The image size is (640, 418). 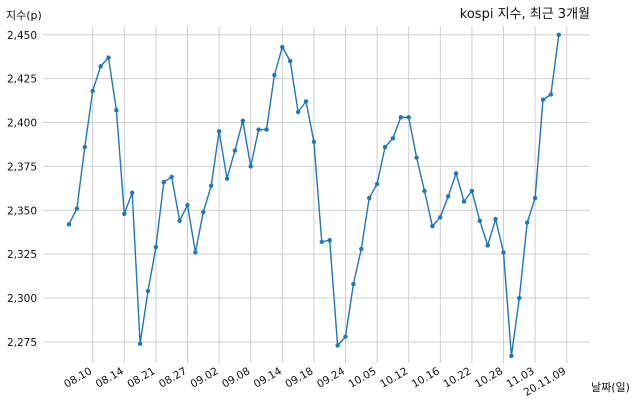 What do you see at coordinates (22, 189) in the screenshot?
I see `y-axis-ticks: 2,275 2,300 2,325 2,350 2,375 2,400 2,425 2,450` at bounding box center [22, 189].